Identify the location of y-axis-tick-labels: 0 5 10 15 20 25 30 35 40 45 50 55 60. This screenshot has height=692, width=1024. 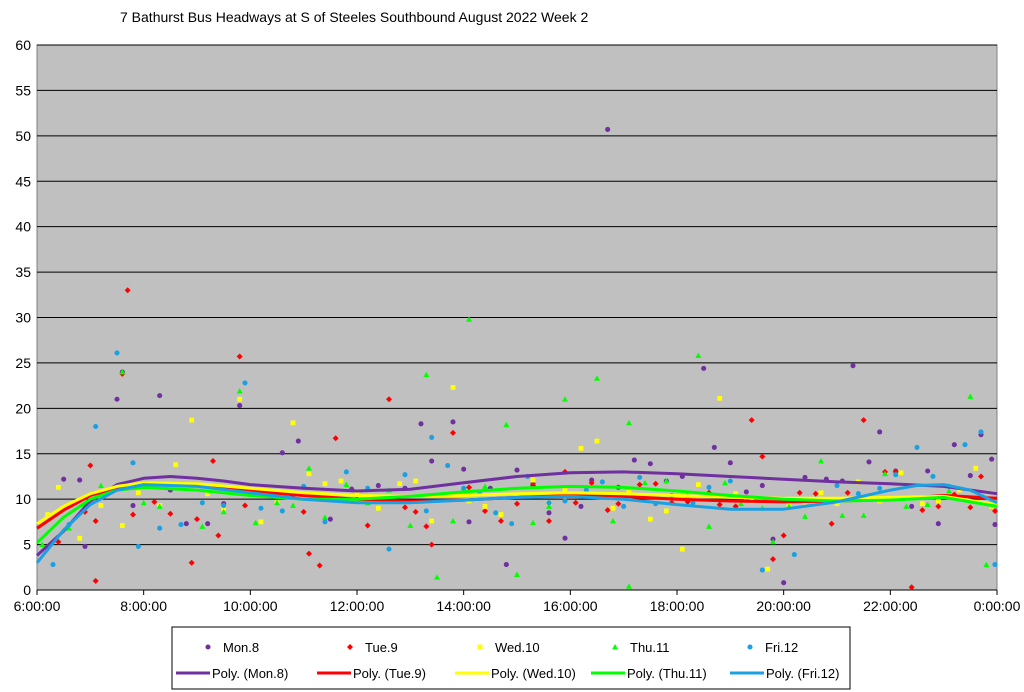
(23, 317).